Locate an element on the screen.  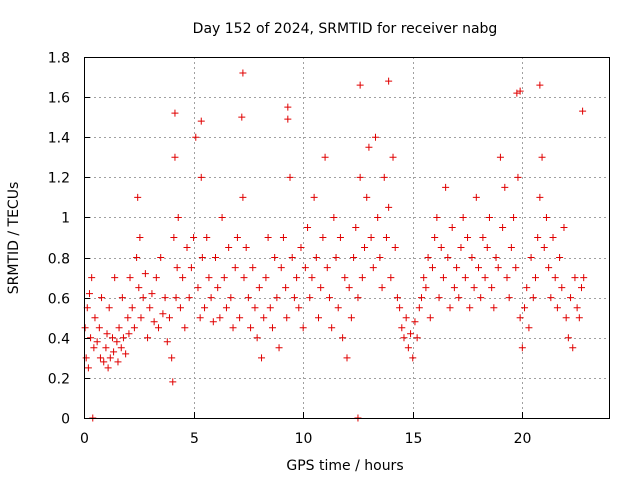
x-tick-label: 0 is located at coordinates (84, 439).